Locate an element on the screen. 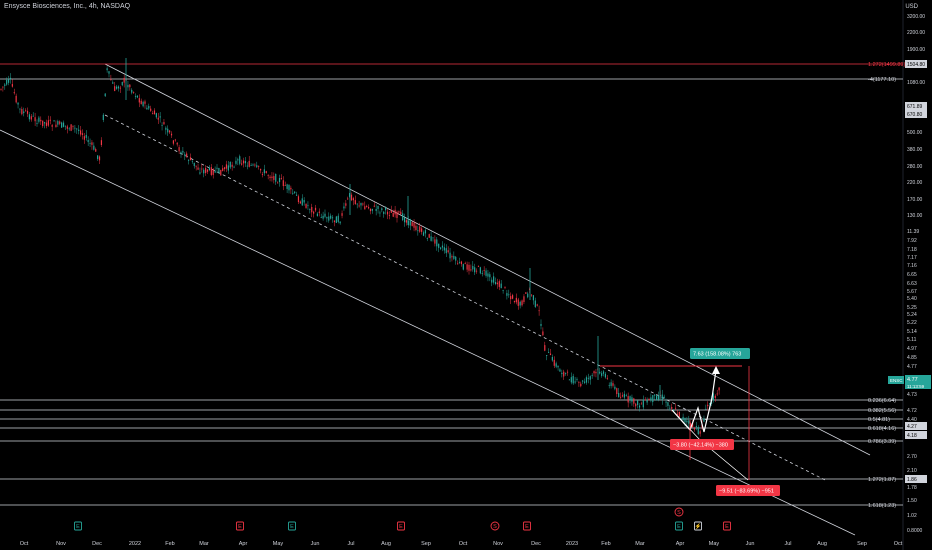 This screenshot has height=550, width=932. event-marker-label: S is located at coordinates (679, 513).